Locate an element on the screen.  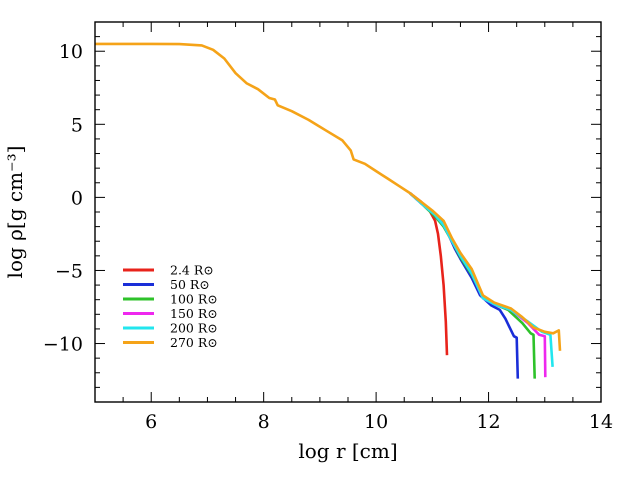
x-tick-label: 14 is located at coordinates (601, 422).